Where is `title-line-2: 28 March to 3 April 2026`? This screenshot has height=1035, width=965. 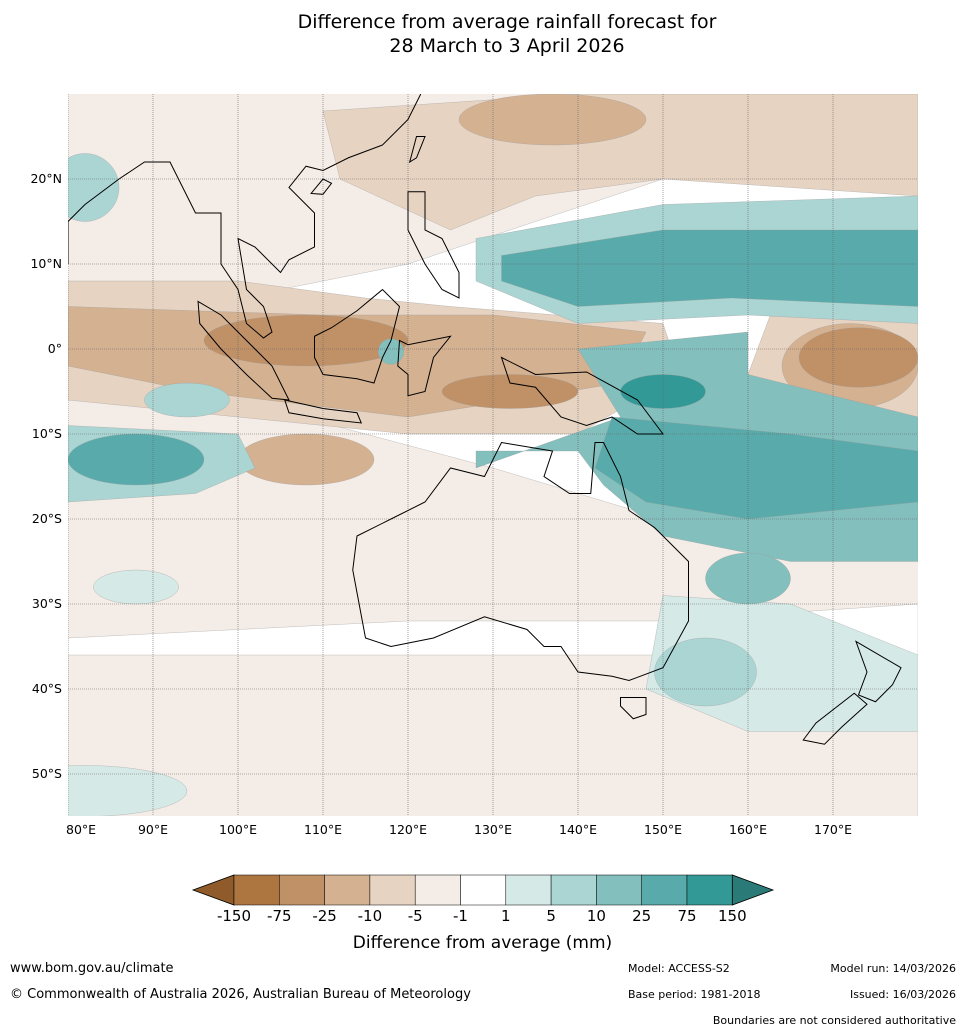
title-line-2: 28 March to 3 April 2026 is located at coordinates (507, 46).